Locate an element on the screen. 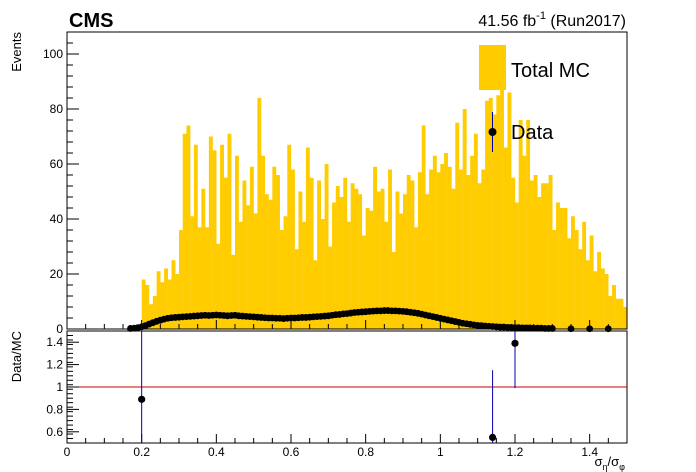 Image resolution: width=696 pixels, height=472 pixels. legend-mc-label: Total MC is located at coordinates (550, 71).